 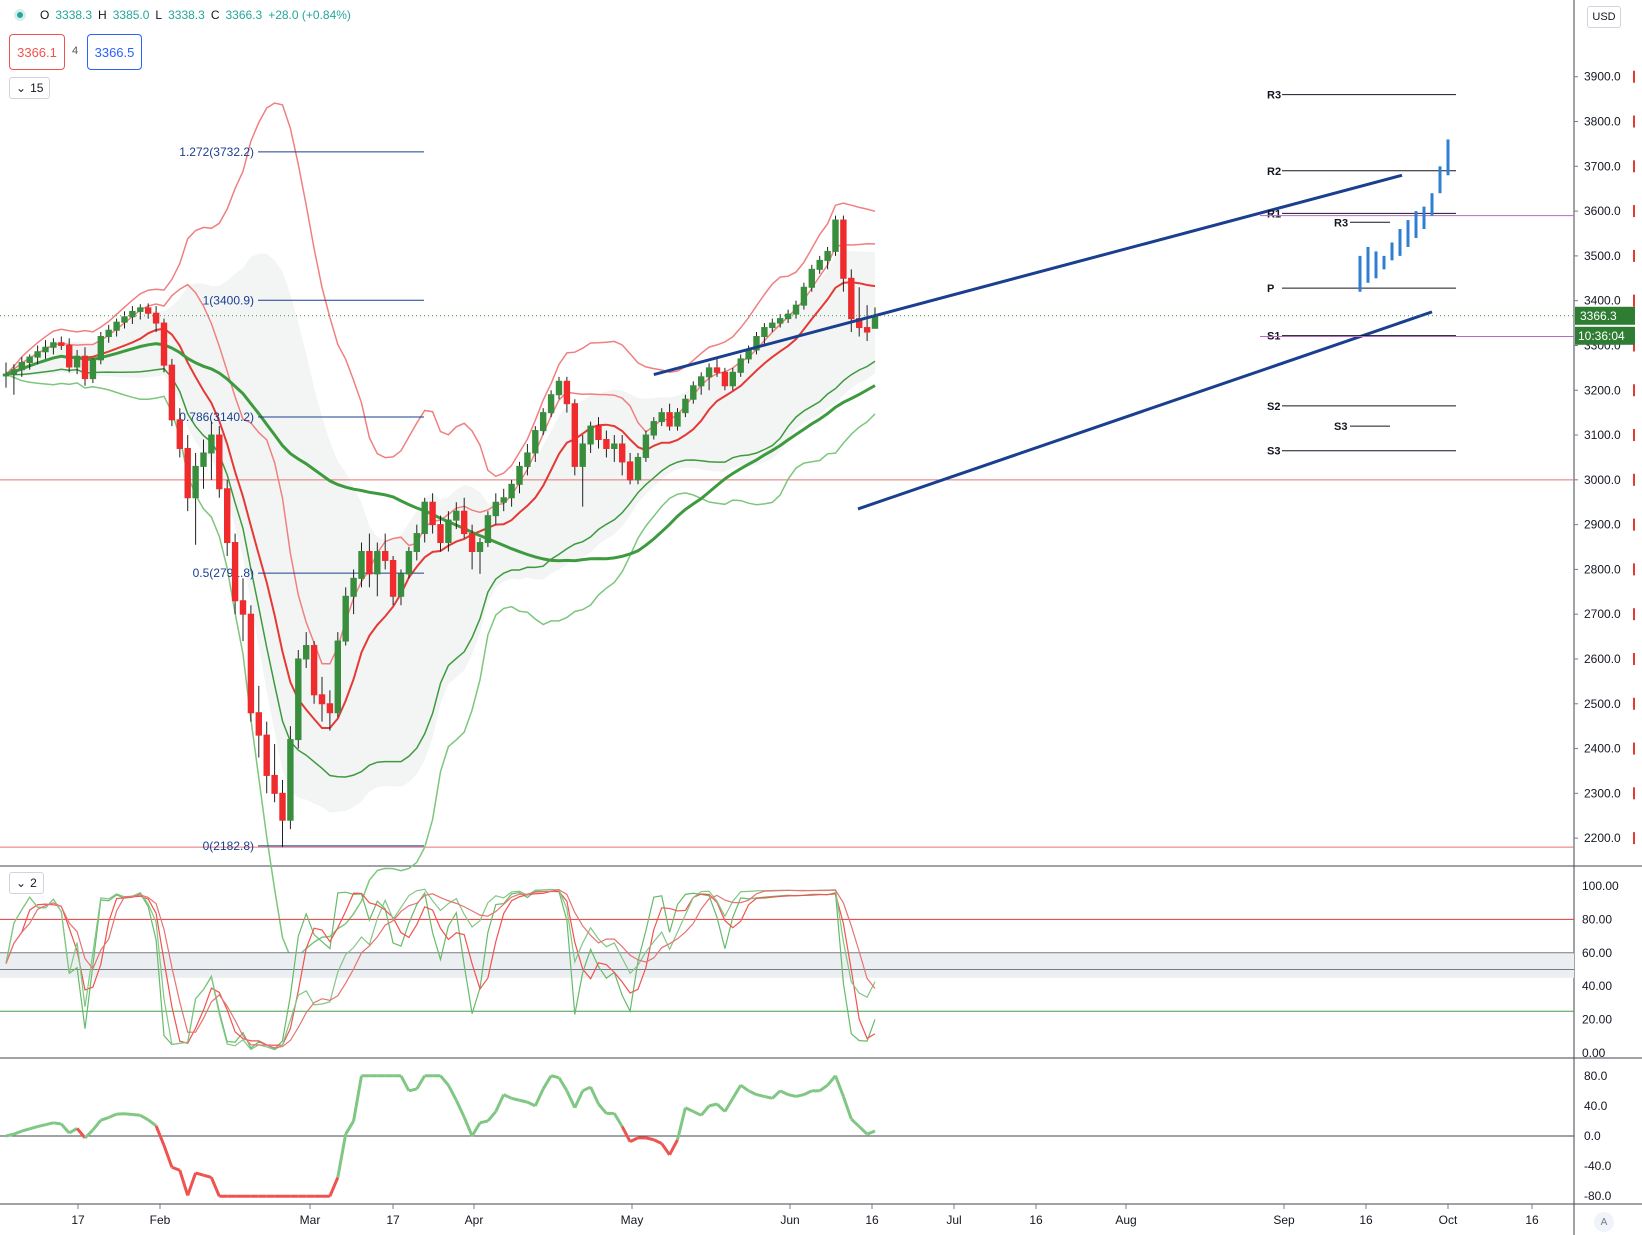 What do you see at coordinates (1602, 390) in the screenshot?
I see `y-tick-label: 3200.0` at bounding box center [1602, 390].